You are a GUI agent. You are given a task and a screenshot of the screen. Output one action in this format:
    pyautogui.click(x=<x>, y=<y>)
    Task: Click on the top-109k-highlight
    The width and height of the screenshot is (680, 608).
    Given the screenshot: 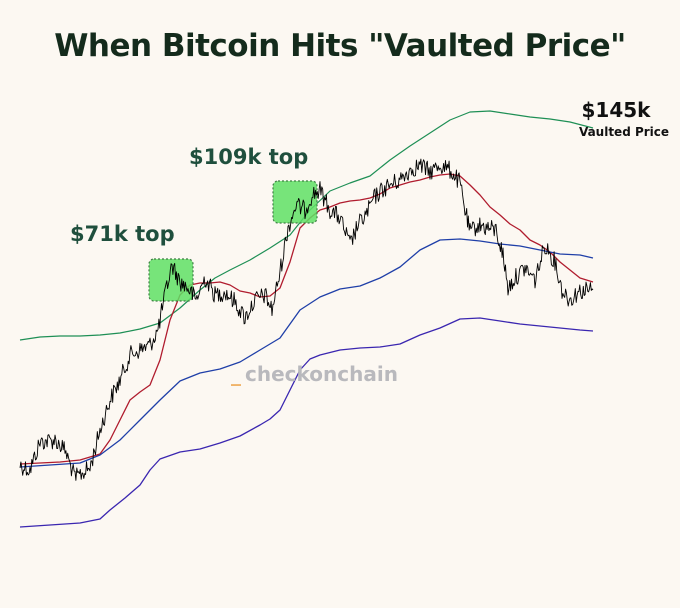 What is the action you would take?
    pyautogui.click(x=295, y=202)
    